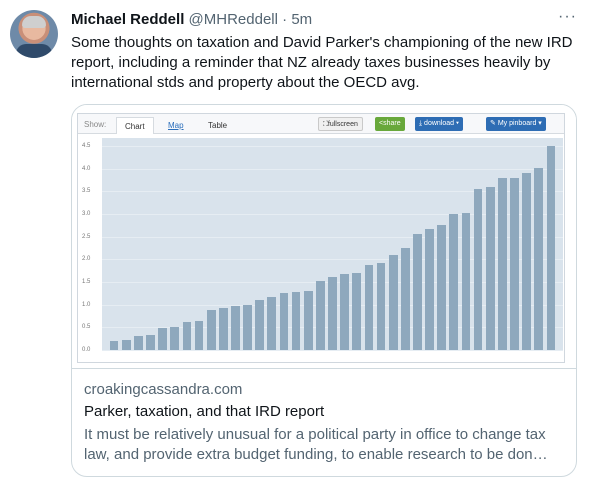 The width and height of the screenshot is (595, 486). Describe the element at coordinates (95, 124) in the screenshot. I see `show-label: Show:` at that location.